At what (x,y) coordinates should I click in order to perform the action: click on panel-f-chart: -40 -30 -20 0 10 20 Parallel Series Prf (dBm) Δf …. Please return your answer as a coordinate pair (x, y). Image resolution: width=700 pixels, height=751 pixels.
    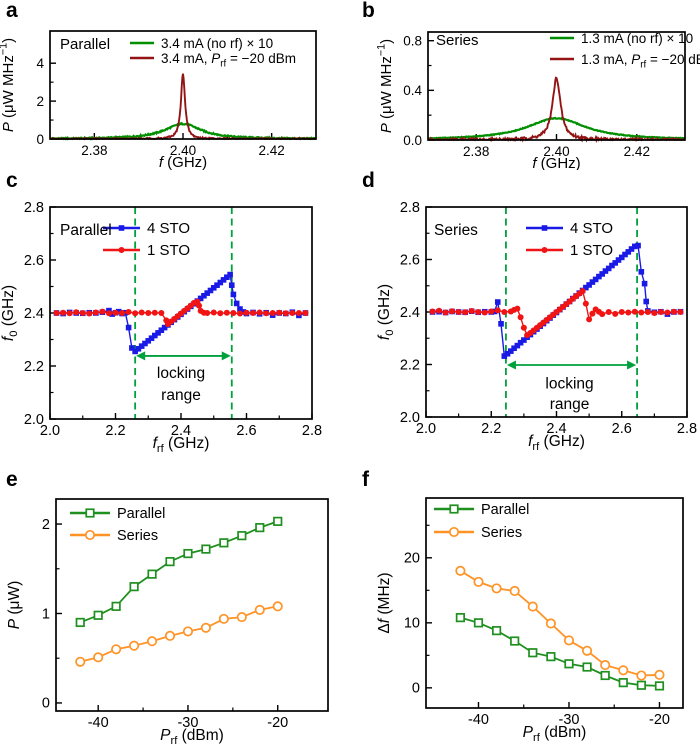
    Looking at the image, I should click on (530, 620).